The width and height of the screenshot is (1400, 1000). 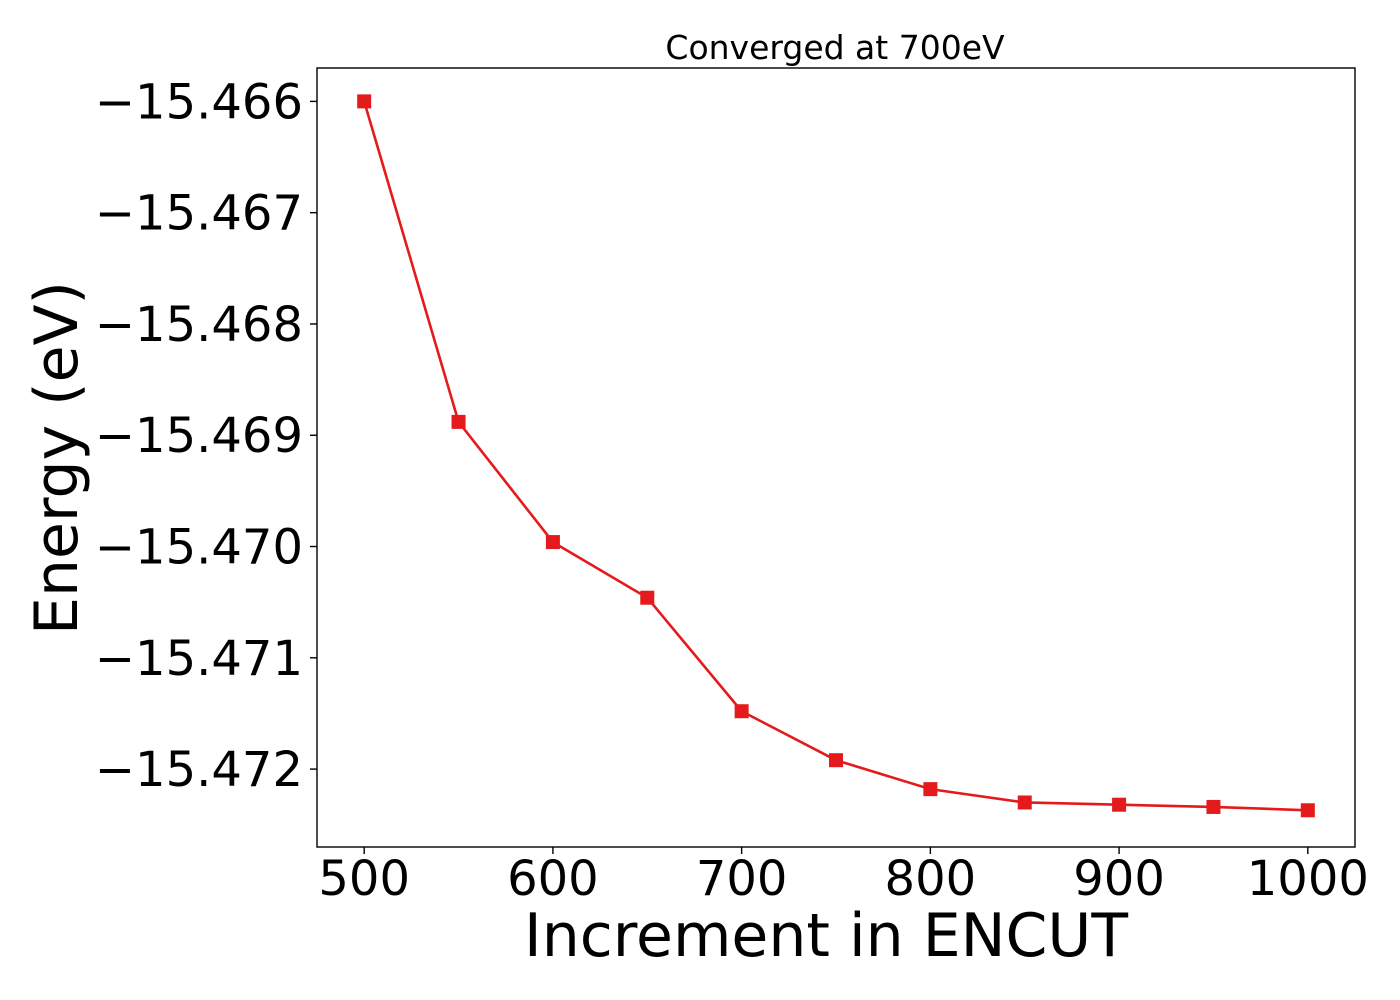 I want to click on x-tick-label: 700, so click(x=742, y=879).